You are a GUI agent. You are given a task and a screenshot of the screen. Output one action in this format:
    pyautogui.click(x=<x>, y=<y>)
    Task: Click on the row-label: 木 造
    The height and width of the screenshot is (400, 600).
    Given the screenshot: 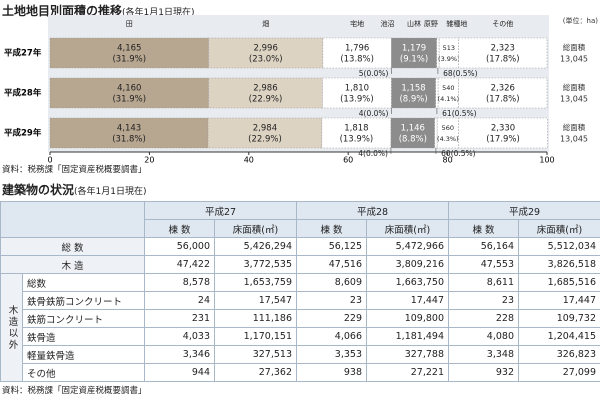 What is the action you would take?
    pyautogui.click(x=72, y=264)
    